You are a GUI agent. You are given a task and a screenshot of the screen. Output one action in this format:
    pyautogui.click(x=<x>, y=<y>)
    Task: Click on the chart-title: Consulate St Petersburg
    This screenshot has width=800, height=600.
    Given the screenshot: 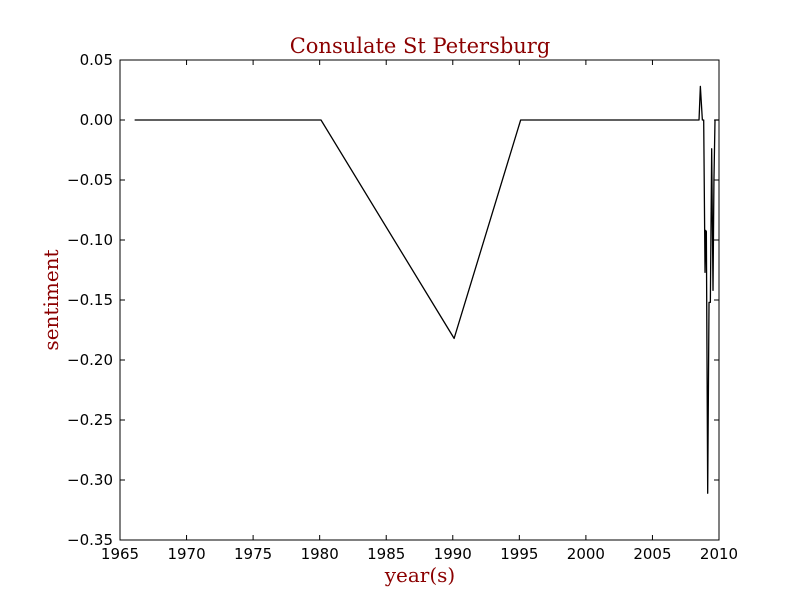 What is the action you would take?
    pyautogui.click(x=420, y=46)
    